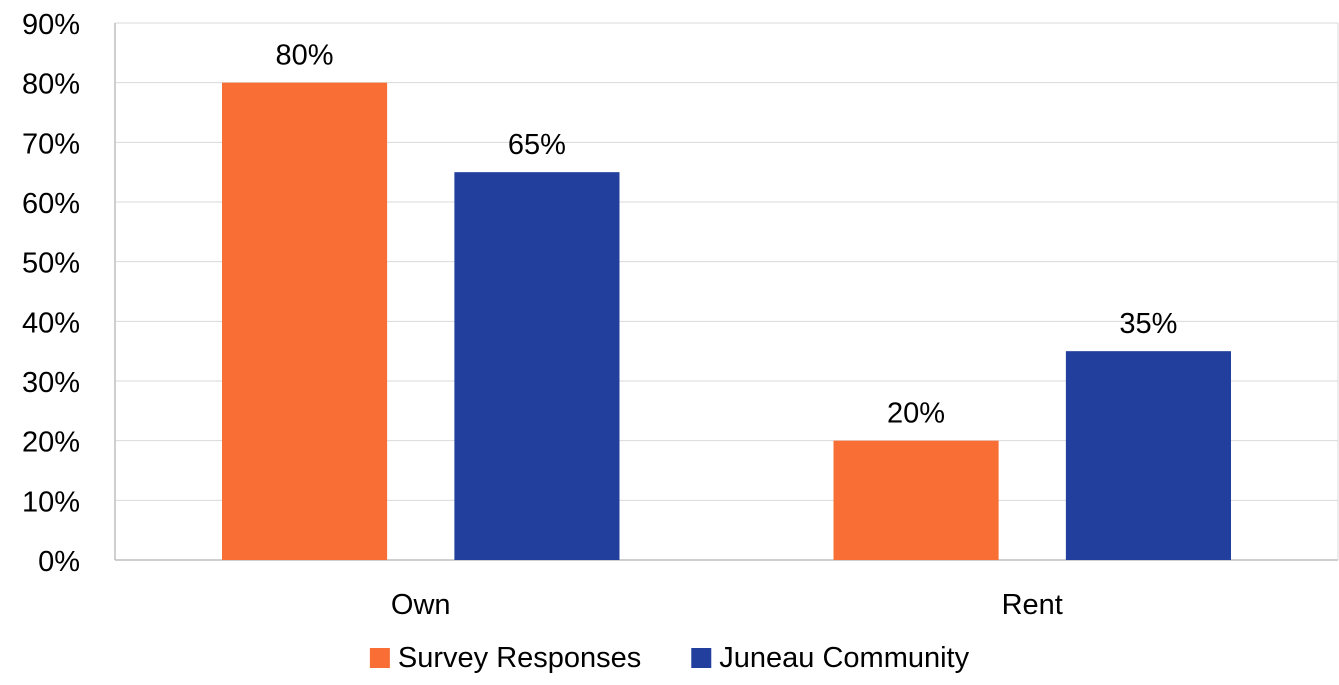 This screenshot has width=1339, height=685. I want to click on data-label: 80%, so click(305, 56).